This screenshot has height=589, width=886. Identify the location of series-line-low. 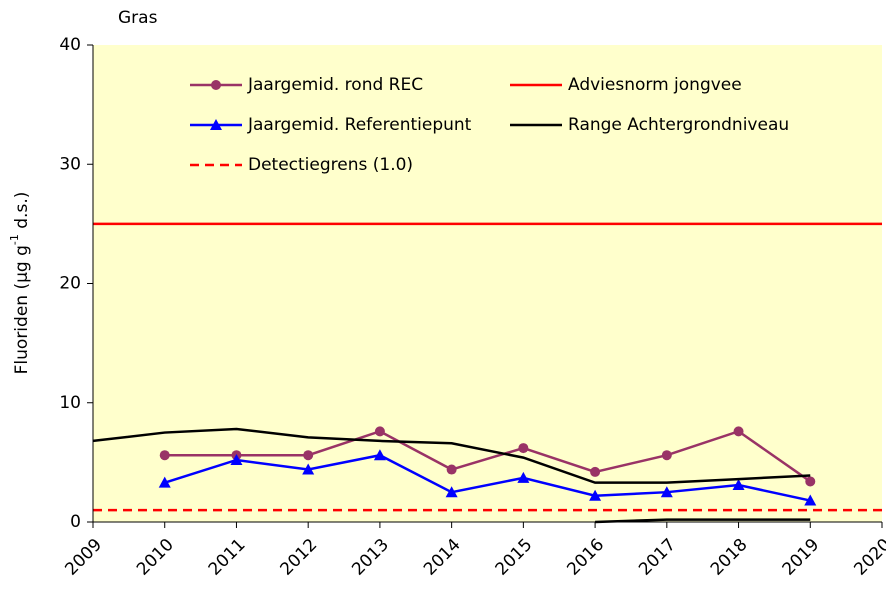
(703, 521).